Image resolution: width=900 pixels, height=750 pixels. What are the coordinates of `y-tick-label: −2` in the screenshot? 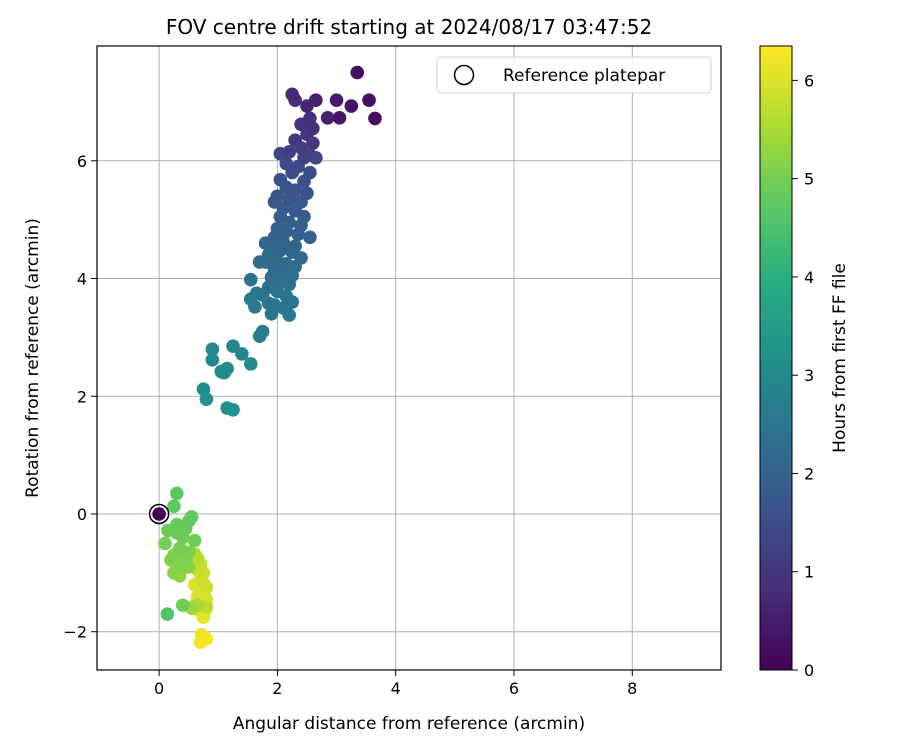 It's located at (75, 632).